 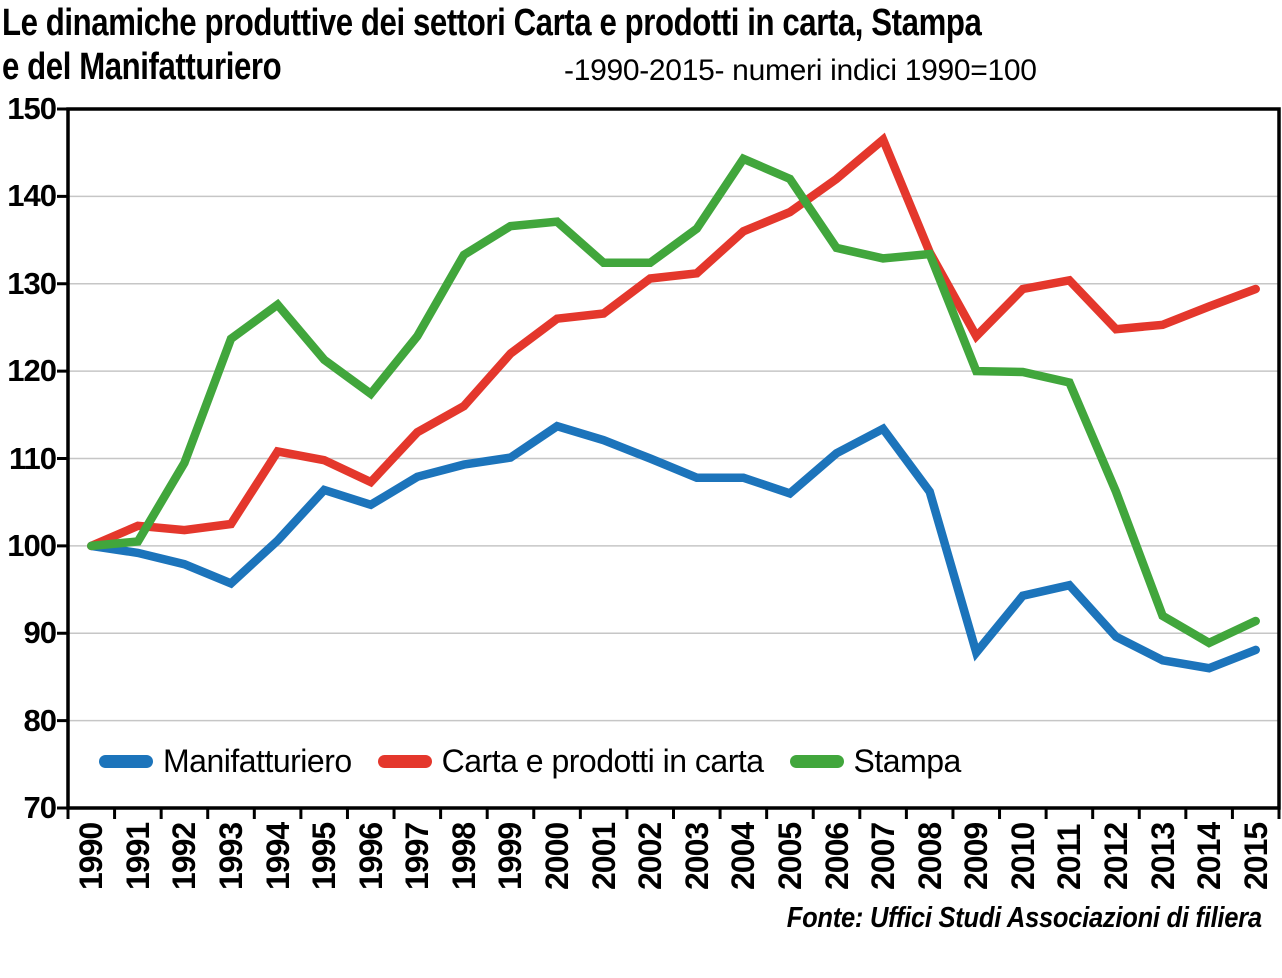 I want to click on x-axis-label: 2001, so click(x=603, y=856).